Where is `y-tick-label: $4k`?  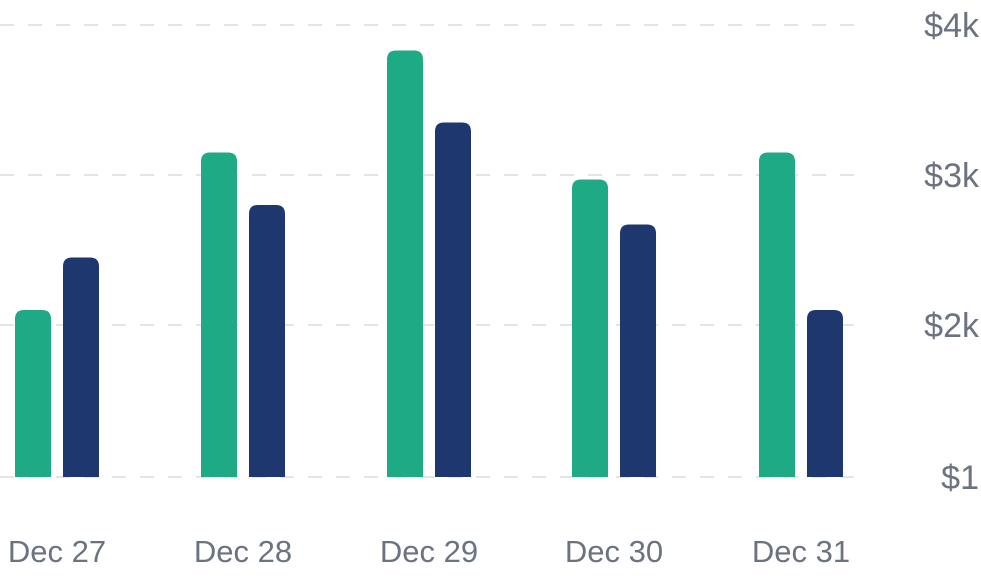 y-tick-label: $4k is located at coordinates (952, 26).